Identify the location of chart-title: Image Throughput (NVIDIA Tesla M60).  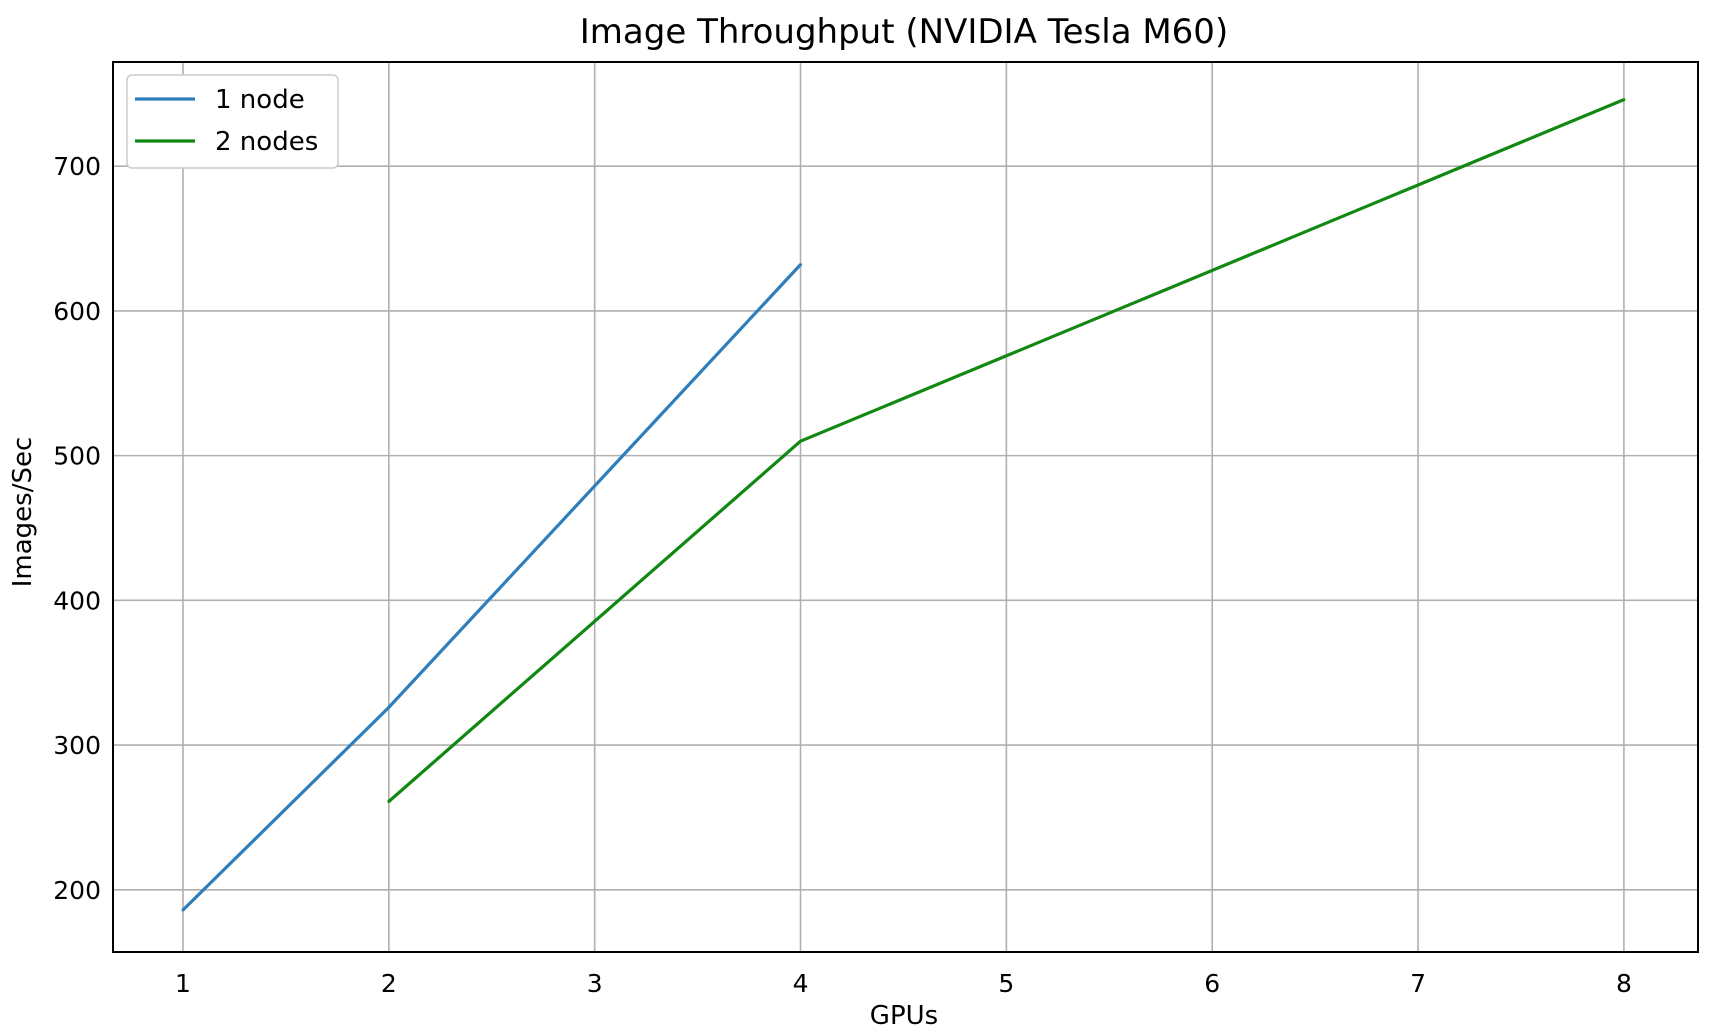
(904, 32).